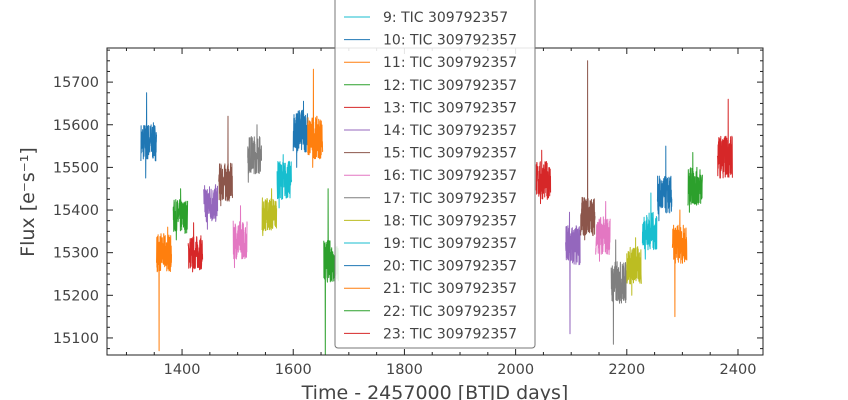  I want to click on legend-entry: 20: TIC 309792357, so click(450, 267).